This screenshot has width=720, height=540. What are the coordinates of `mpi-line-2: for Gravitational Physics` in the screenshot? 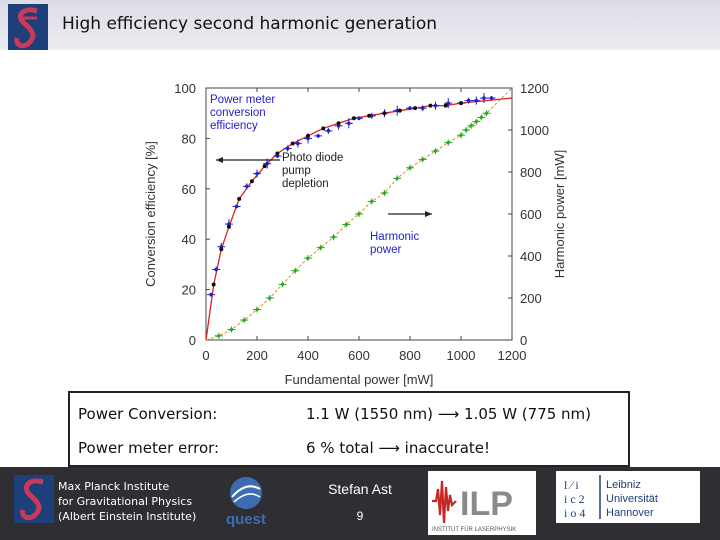 It's located at (125, 501).